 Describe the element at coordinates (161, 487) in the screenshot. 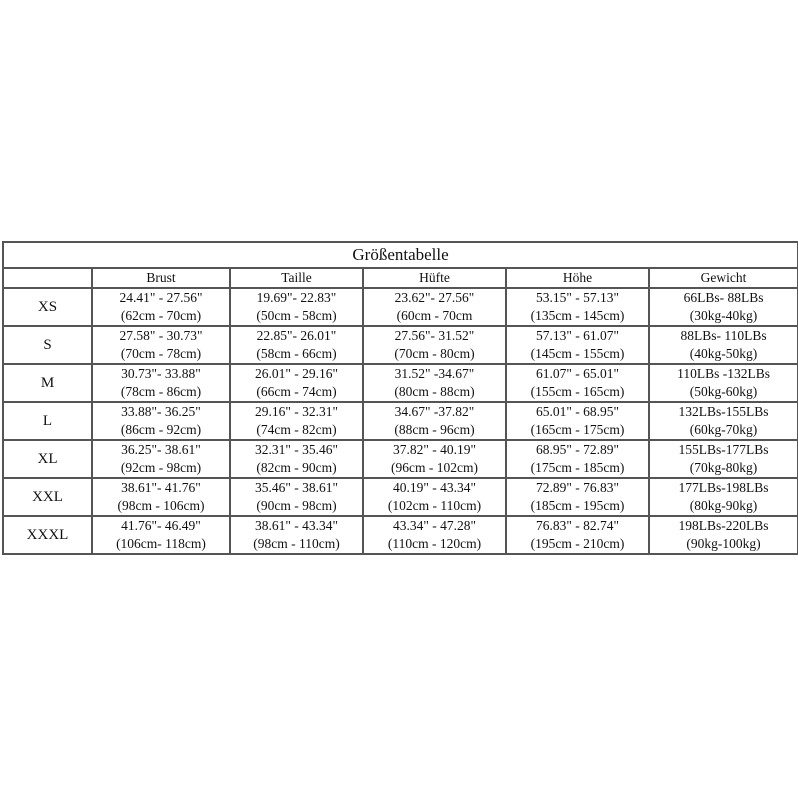

I see `imperial-value: 38.61"- 41.76"` at that location.